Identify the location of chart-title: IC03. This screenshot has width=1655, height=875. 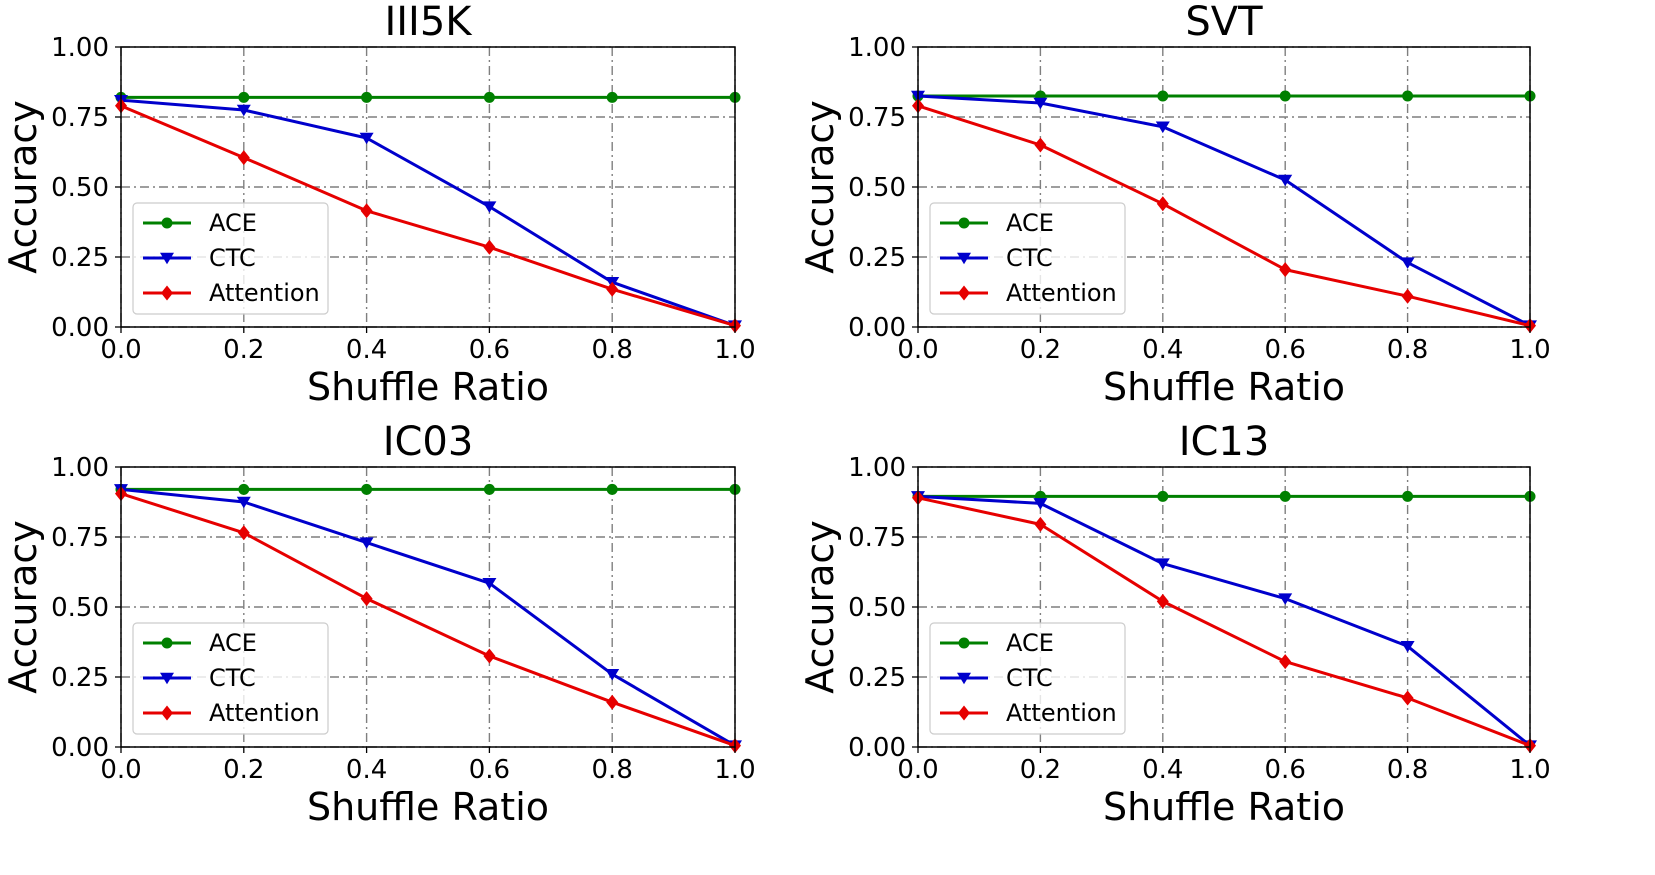
(428, 442).